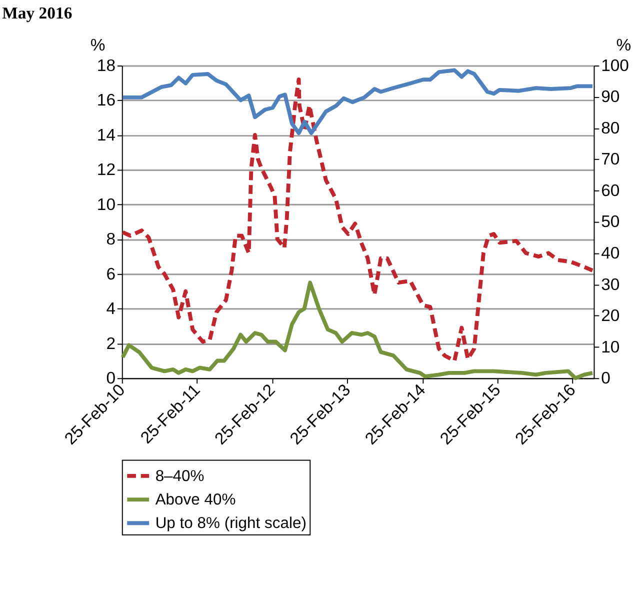 This screenshot has height=593, width=636. I want to click on y2-tick-label: 30, so click(610, 284).